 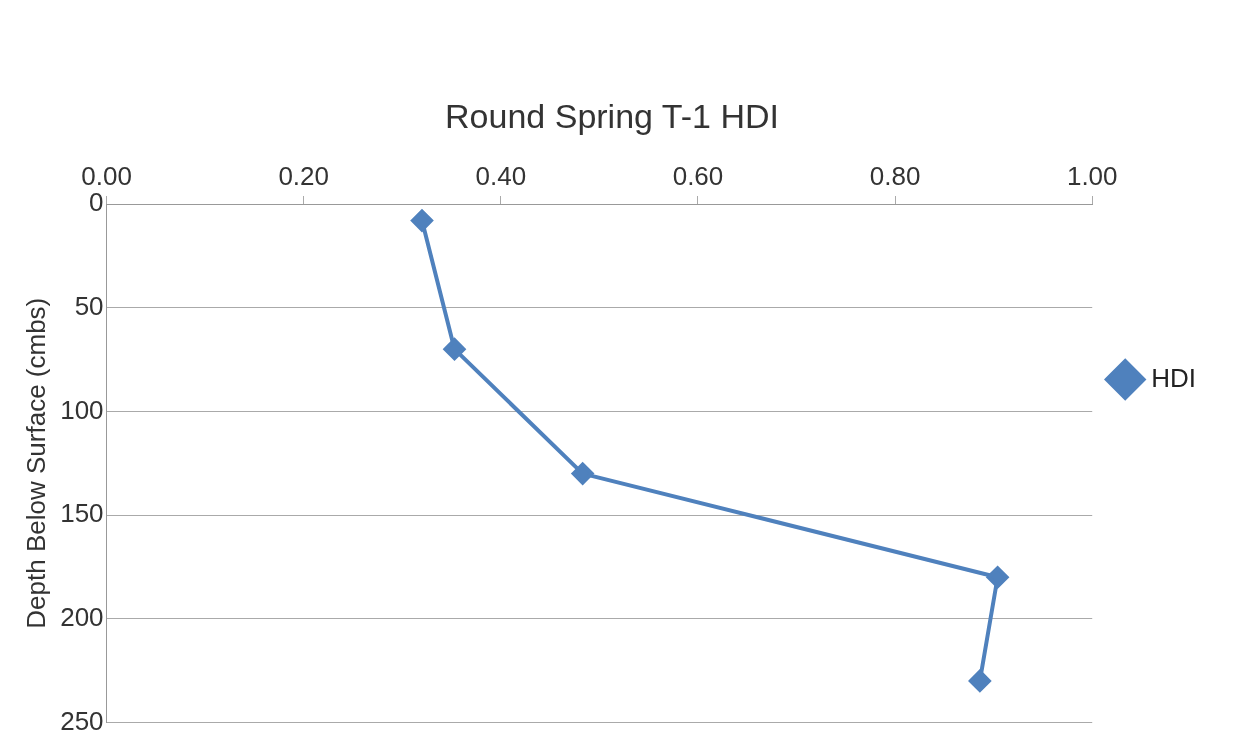 What do you see at coordinates (1173, 377) in the screenshot?
I see `legend-label: HDI` at bounding box center [1173, 377].